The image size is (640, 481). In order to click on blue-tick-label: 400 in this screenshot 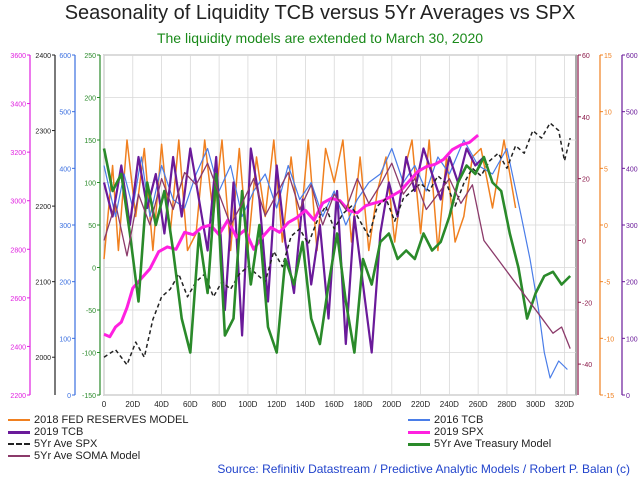, I will do `click(65, 169)`.